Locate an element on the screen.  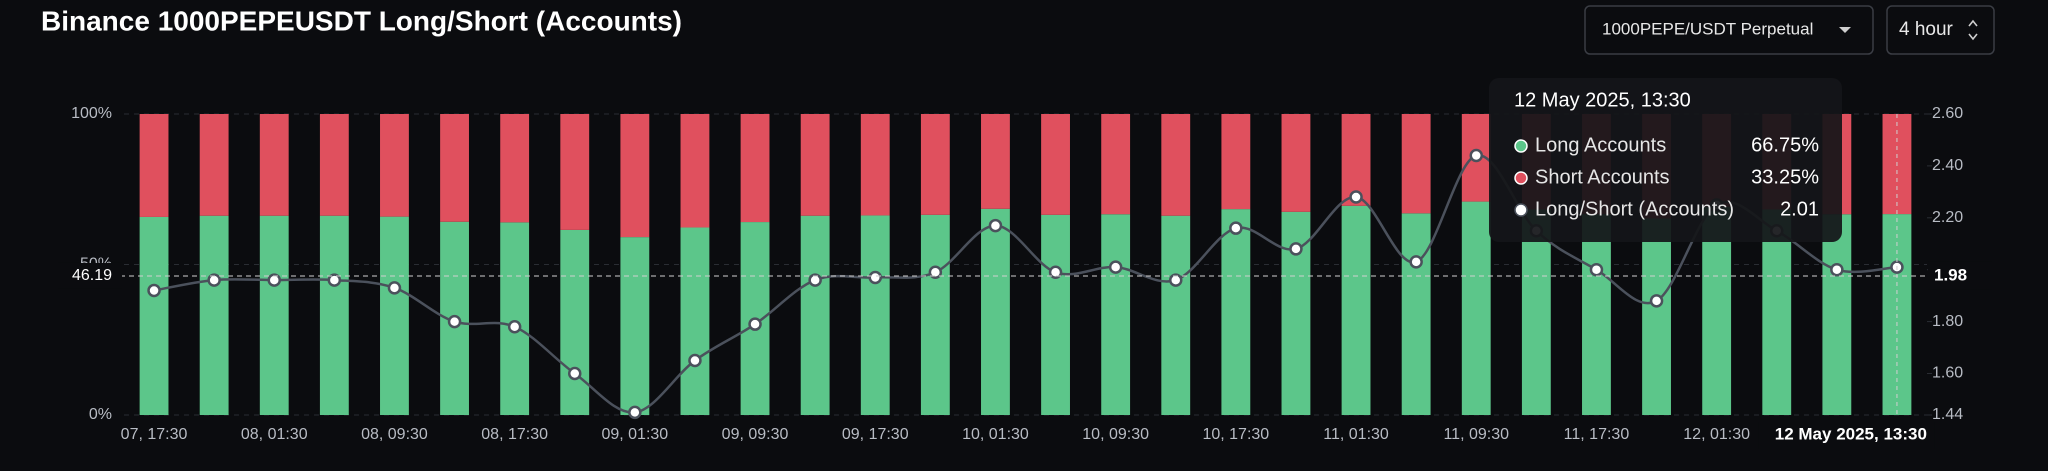
x-tick-label: 10, 09:30 is located at coordinates (1115, 434).